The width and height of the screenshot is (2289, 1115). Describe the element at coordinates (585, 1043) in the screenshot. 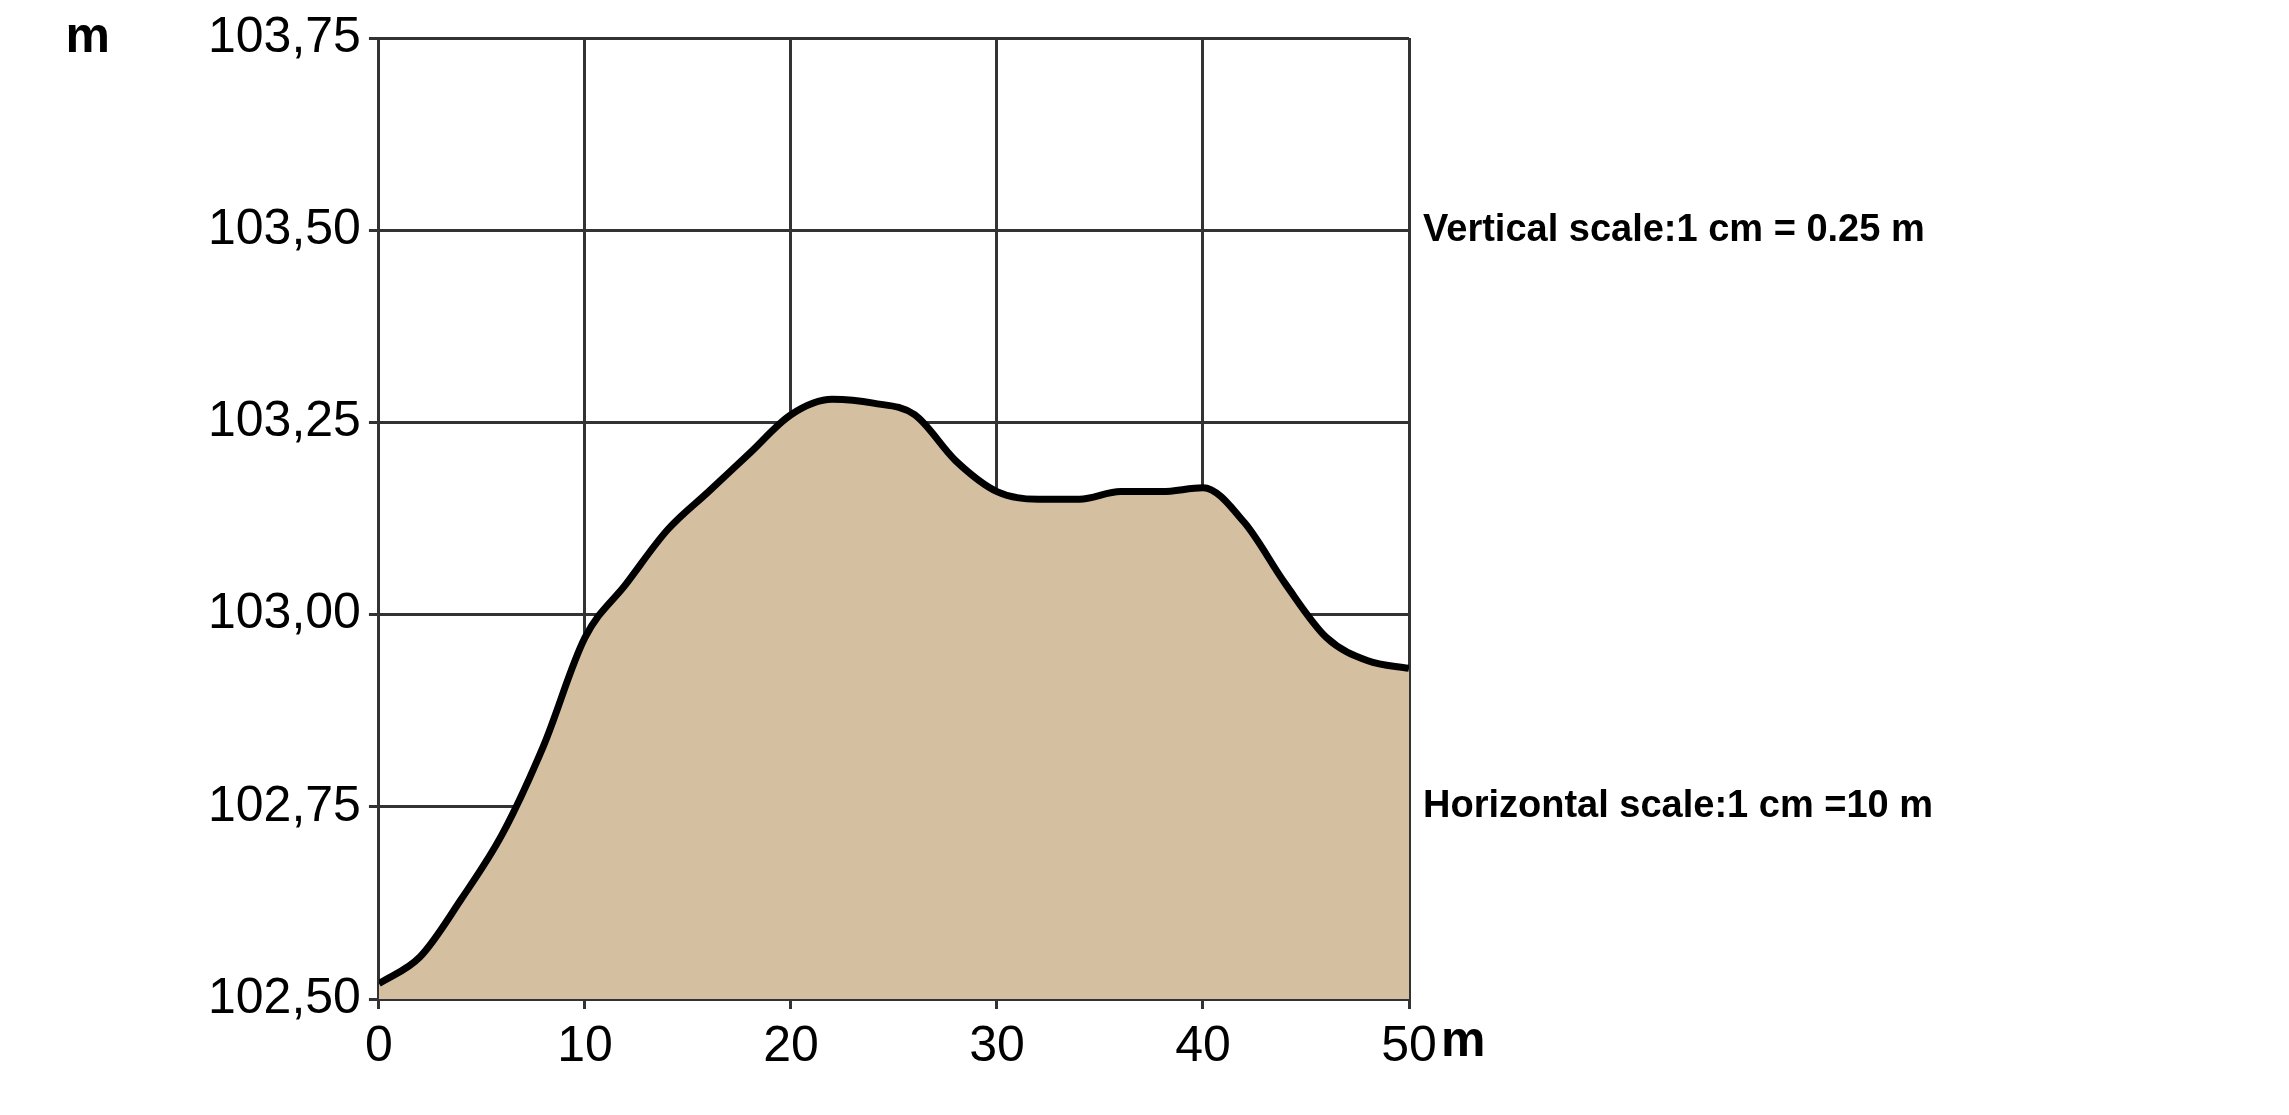

I see `x-tick-label: 10` at that location.